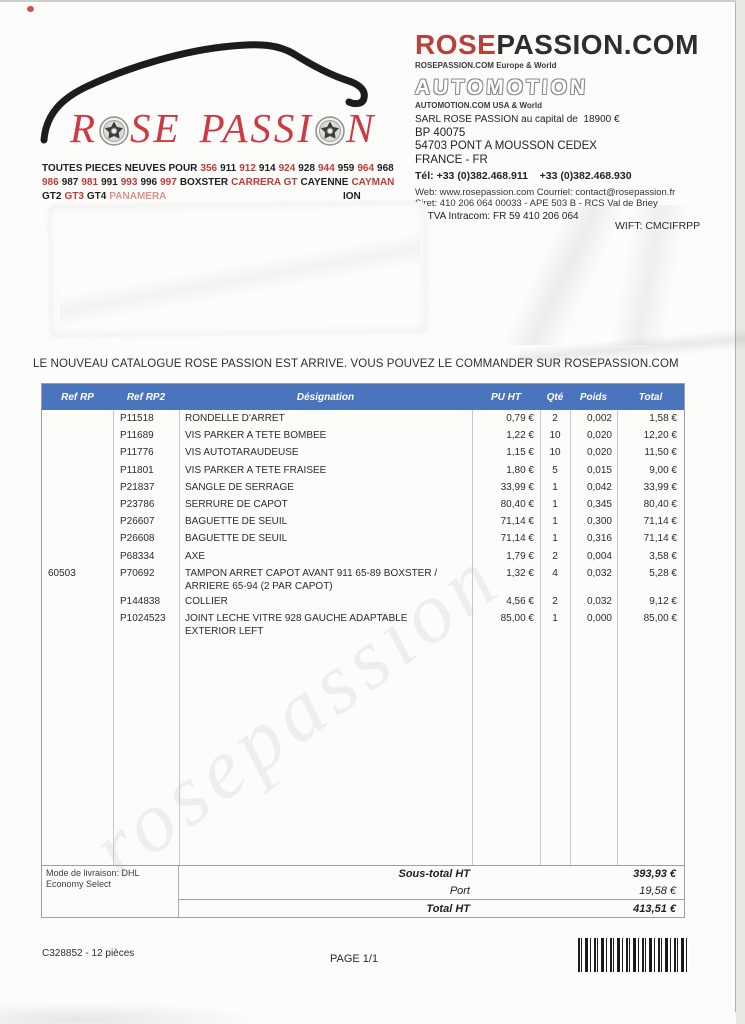  Describe the element at coordinates (456, 44) in the screenshot. I see `brand-title-rose: ROSE` at that location.